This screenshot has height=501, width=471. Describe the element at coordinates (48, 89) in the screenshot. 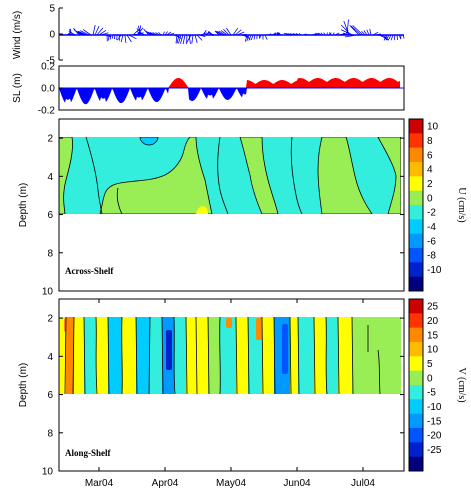

I see `sea-level-ytick-label: 0.0` at that location.